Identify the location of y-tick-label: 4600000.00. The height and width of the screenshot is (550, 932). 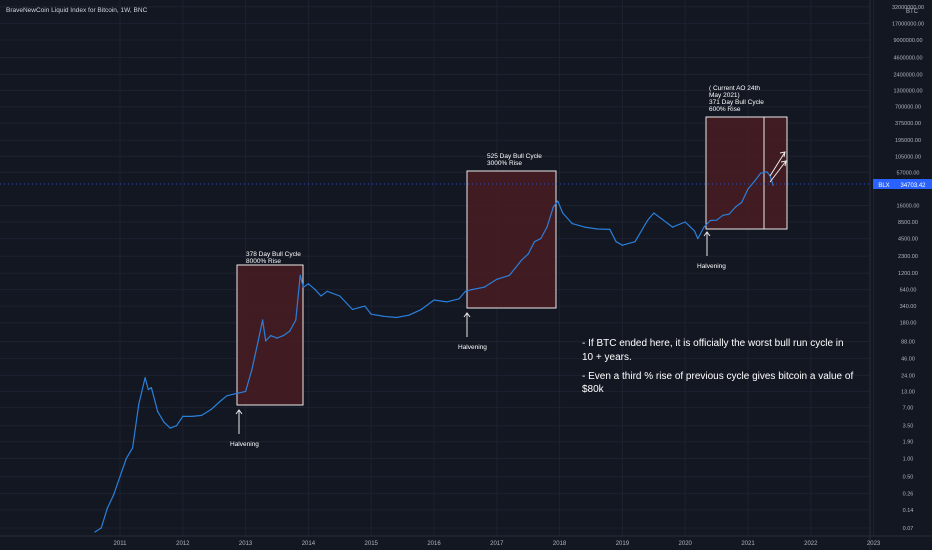
(907, 58).